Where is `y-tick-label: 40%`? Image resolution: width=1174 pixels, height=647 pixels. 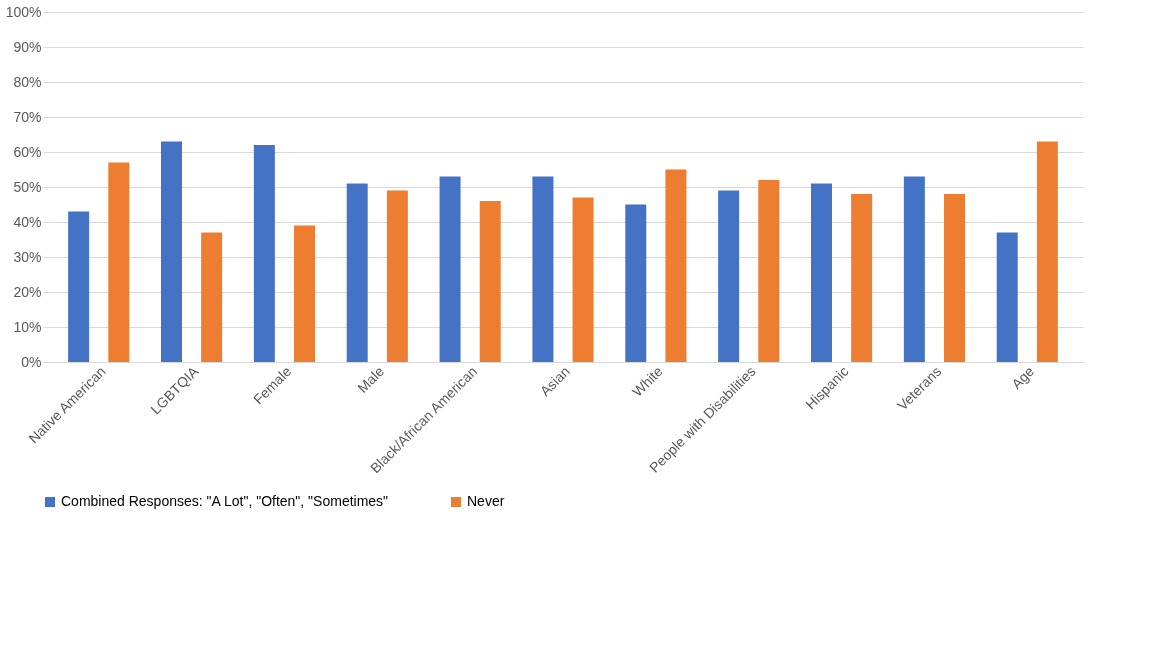 y-tick-label: 40% is located at coordinates (27, 221).